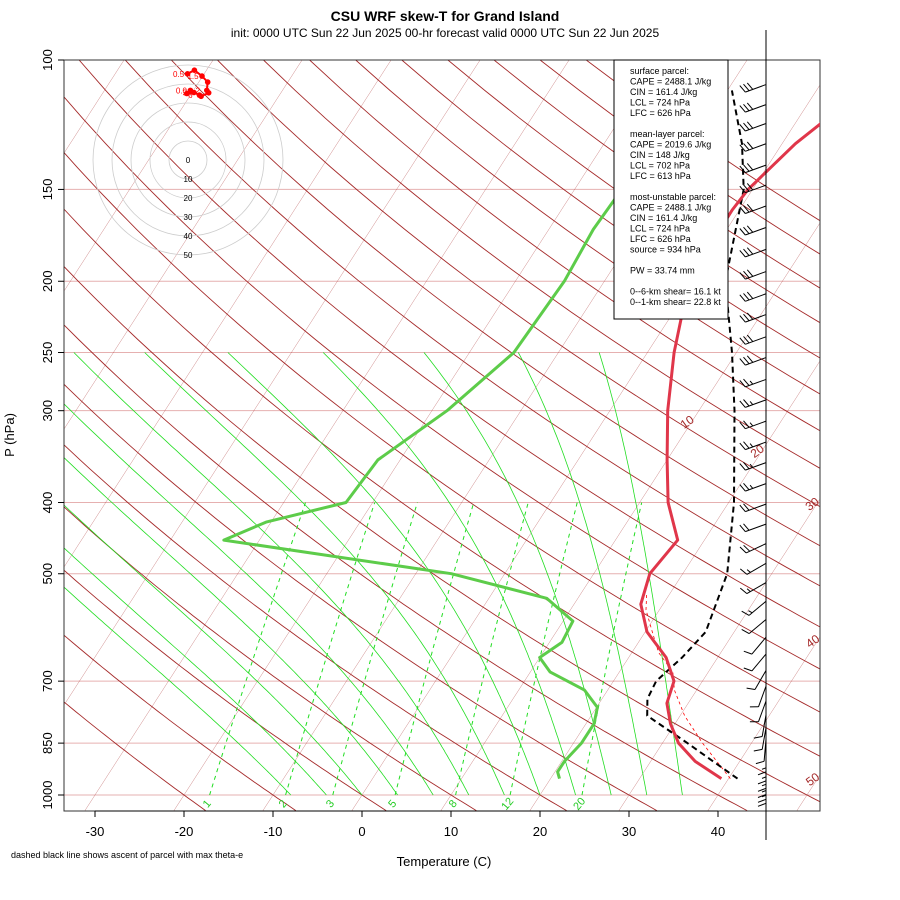  I want to click on info-line: LFC = 613 hPa, so click(660, 176).